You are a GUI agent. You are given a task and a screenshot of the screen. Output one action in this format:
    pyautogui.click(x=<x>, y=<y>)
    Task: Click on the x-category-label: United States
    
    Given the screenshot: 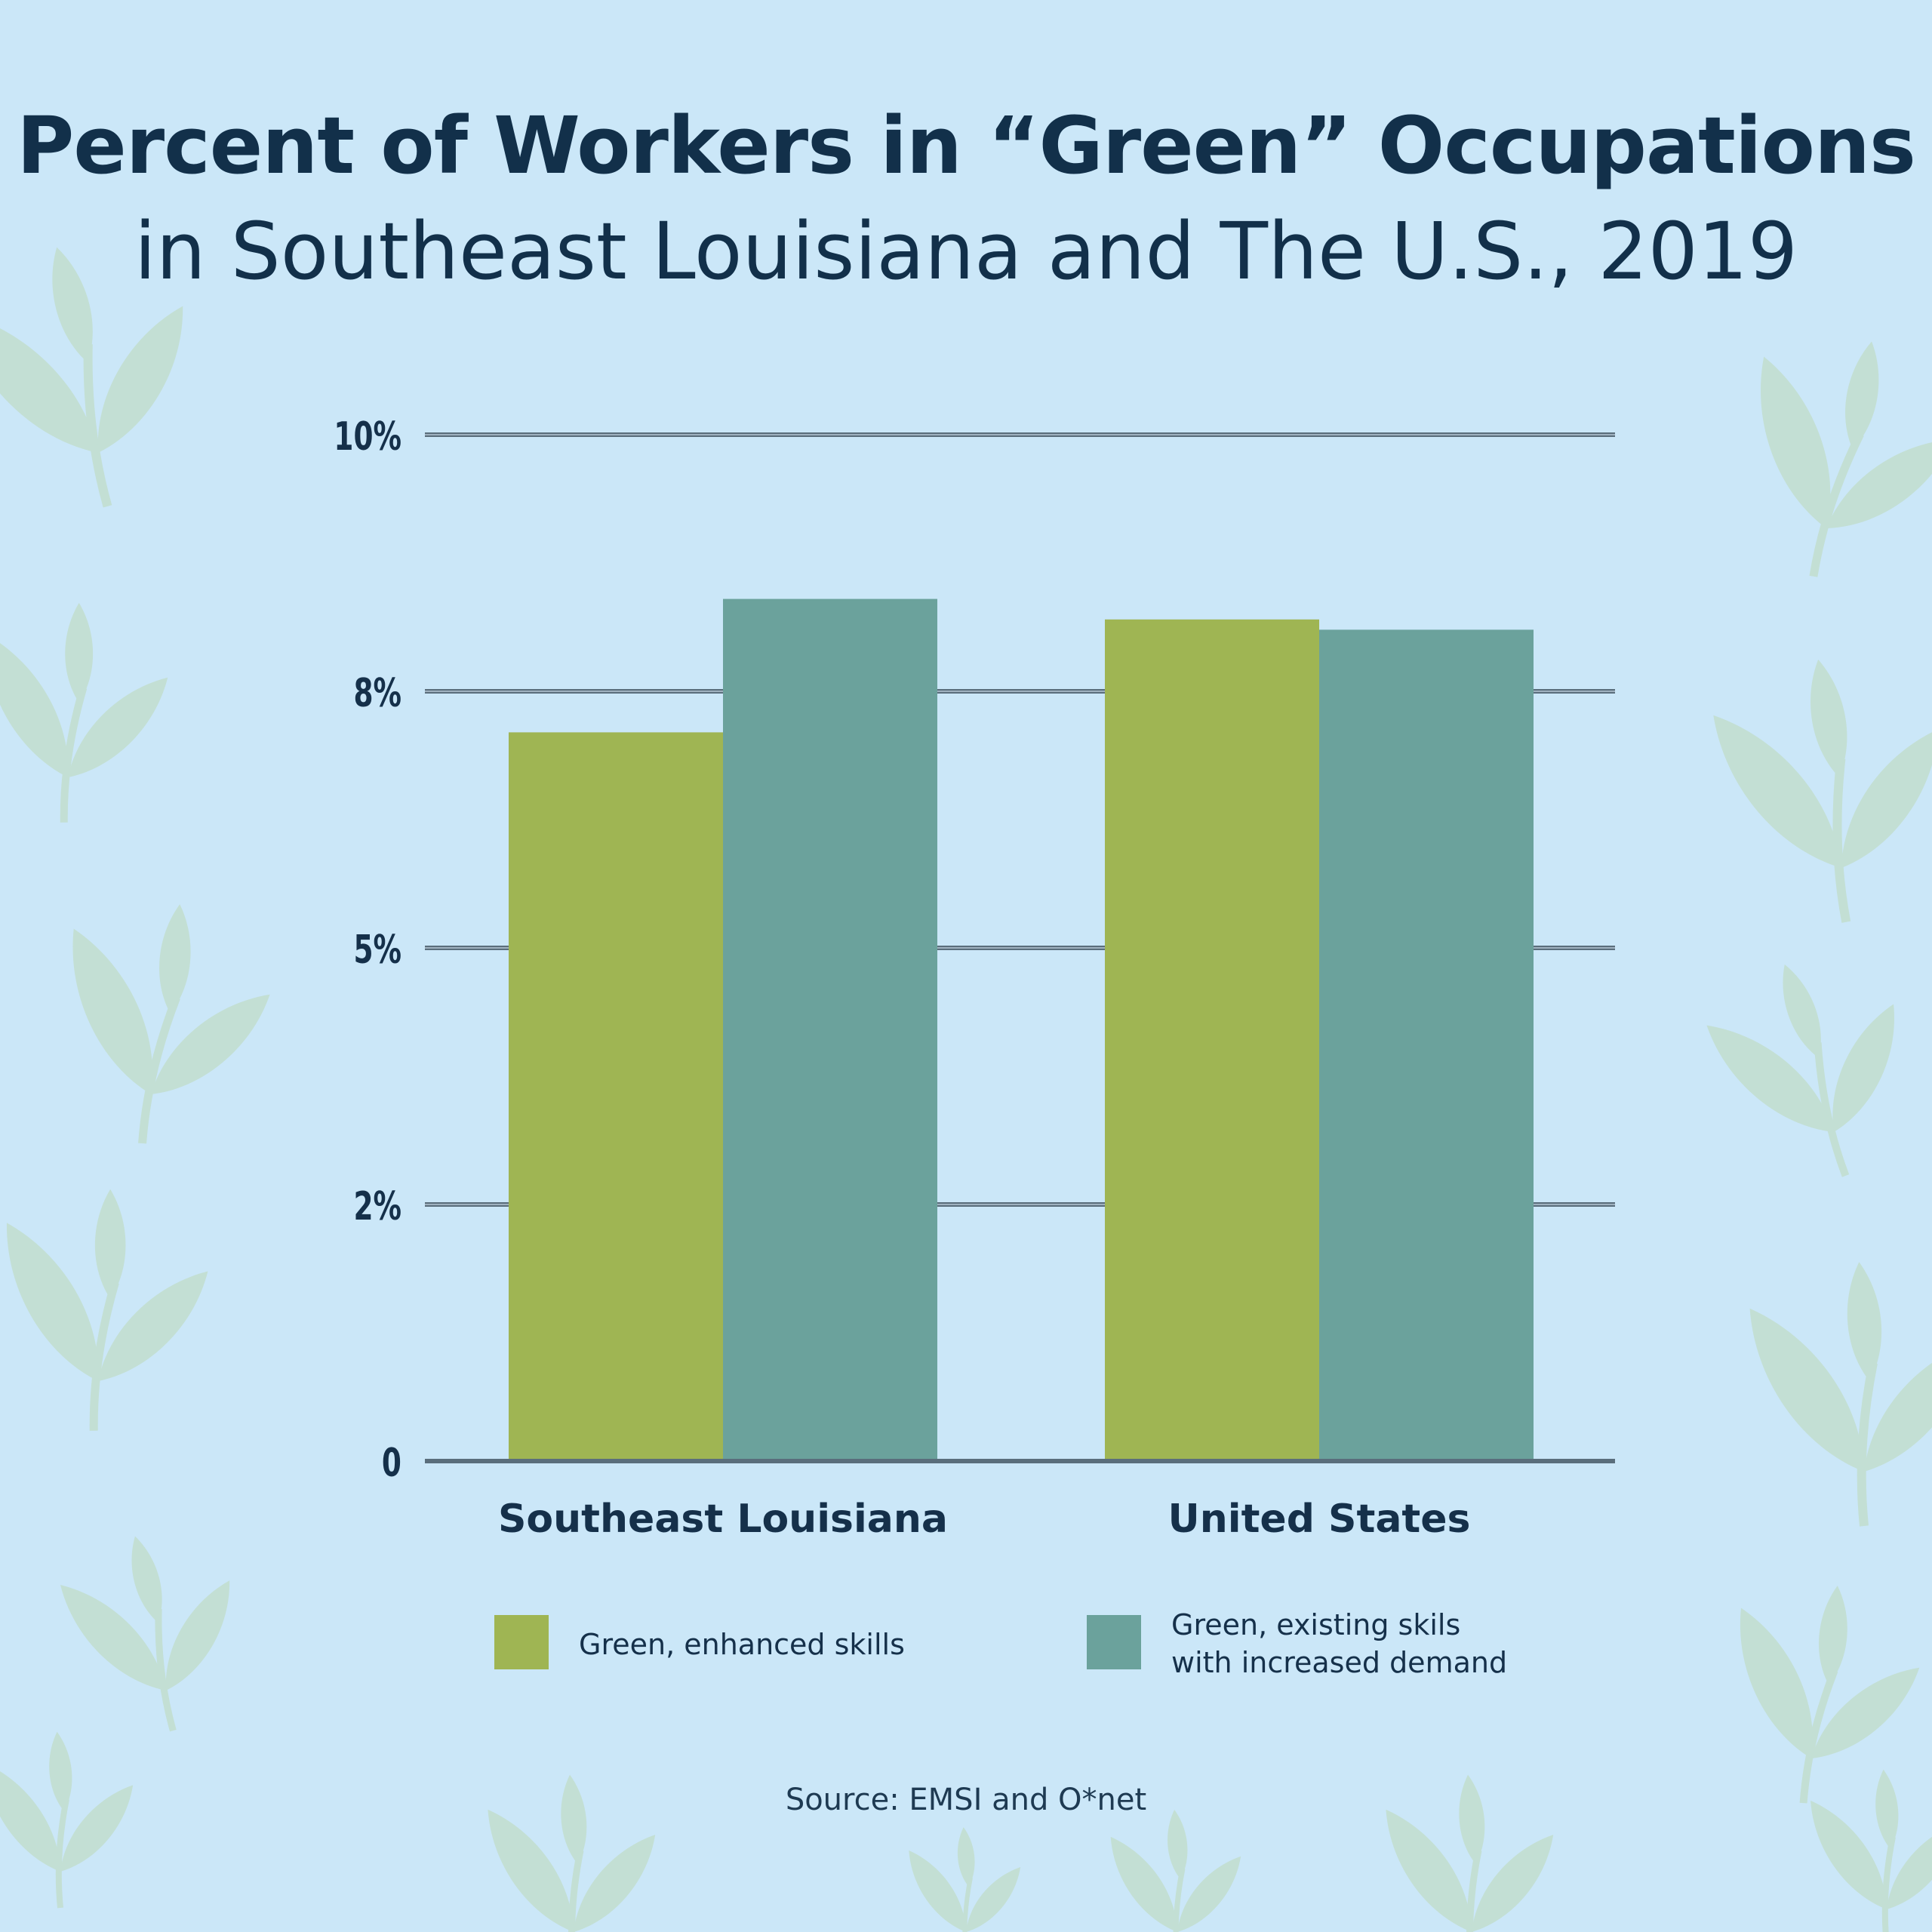 What is the action you would take?
    pyautogui.click(x=1319, y=1519)
    